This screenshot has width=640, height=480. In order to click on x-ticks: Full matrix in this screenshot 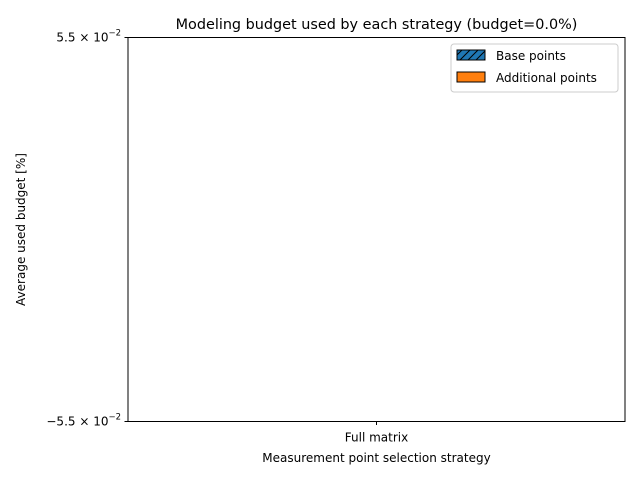, I will do `click(376, 433)`.